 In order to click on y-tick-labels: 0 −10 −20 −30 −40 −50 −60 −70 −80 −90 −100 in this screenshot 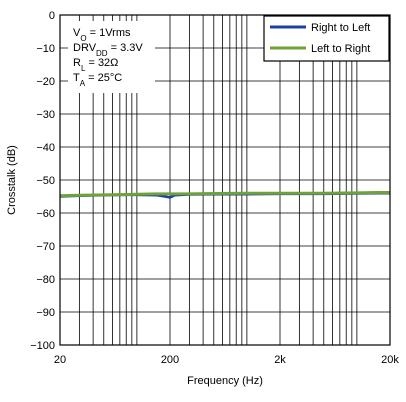, I will do `click(42, 181)`.